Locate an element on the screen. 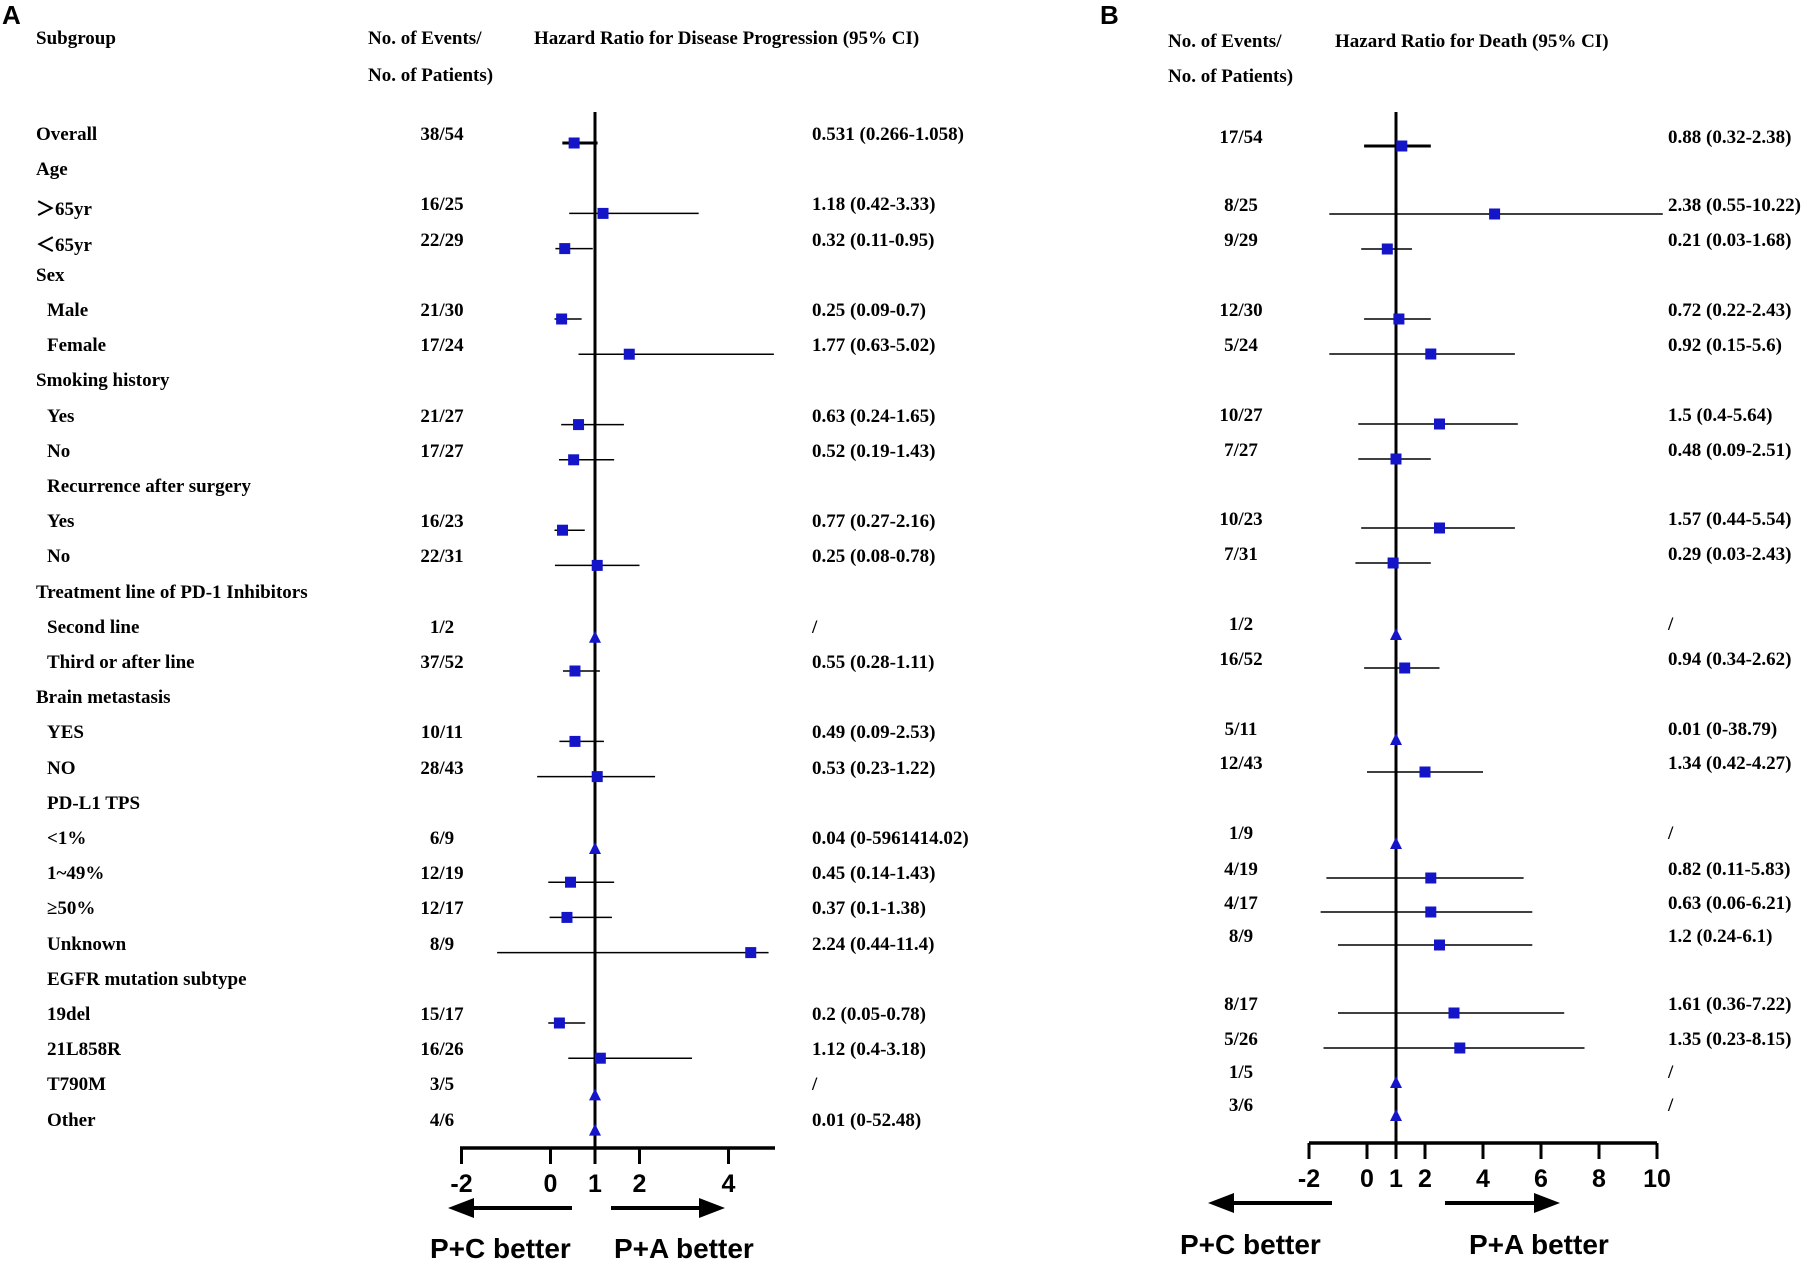 This screenshot has height=1265, width=1808. row-label: Brain metastasis is located at coordinates (103, 698).